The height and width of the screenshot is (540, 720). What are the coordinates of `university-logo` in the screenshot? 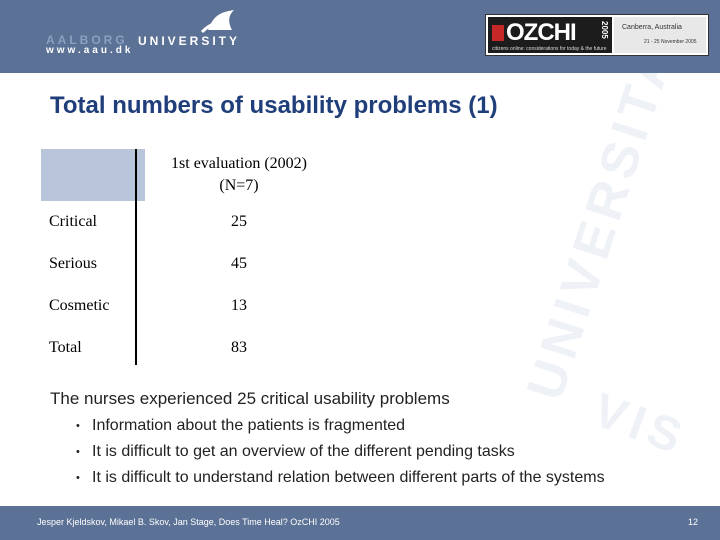 It's located at (150, 37).